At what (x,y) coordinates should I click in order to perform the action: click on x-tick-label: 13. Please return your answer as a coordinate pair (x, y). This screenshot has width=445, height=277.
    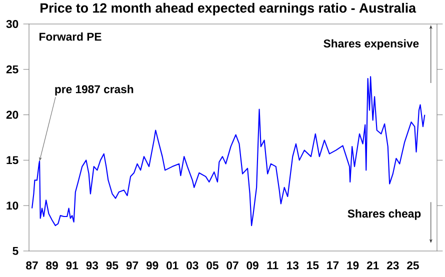
    Looking at the image, I should click on (293, 265).